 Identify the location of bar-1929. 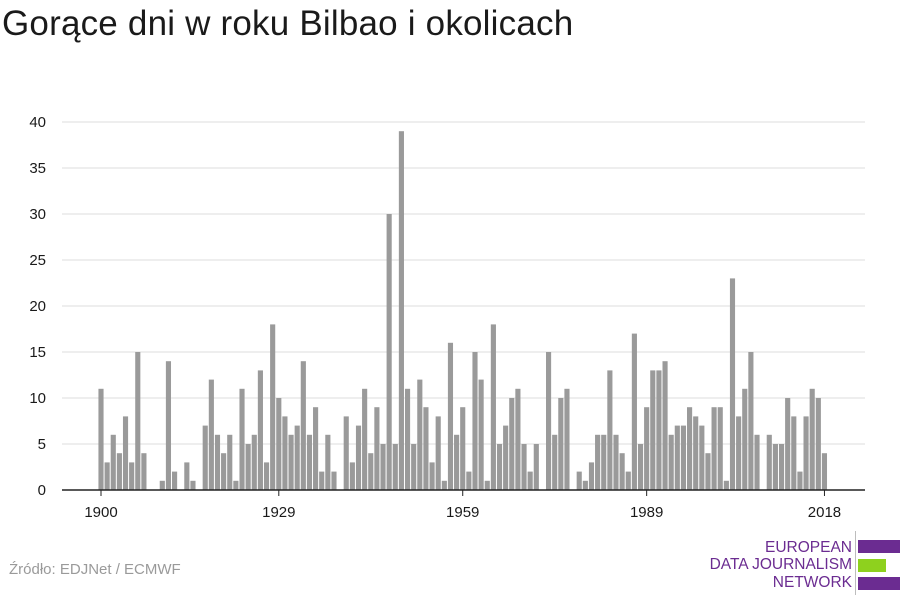
(279, 444).